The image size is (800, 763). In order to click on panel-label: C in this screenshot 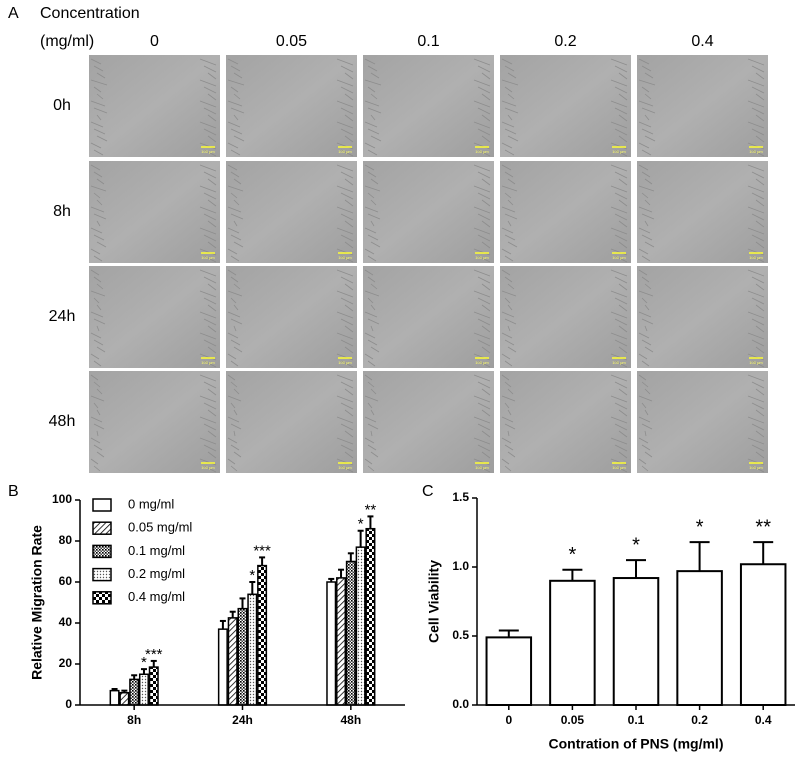, I will do `click(428, 491)`.